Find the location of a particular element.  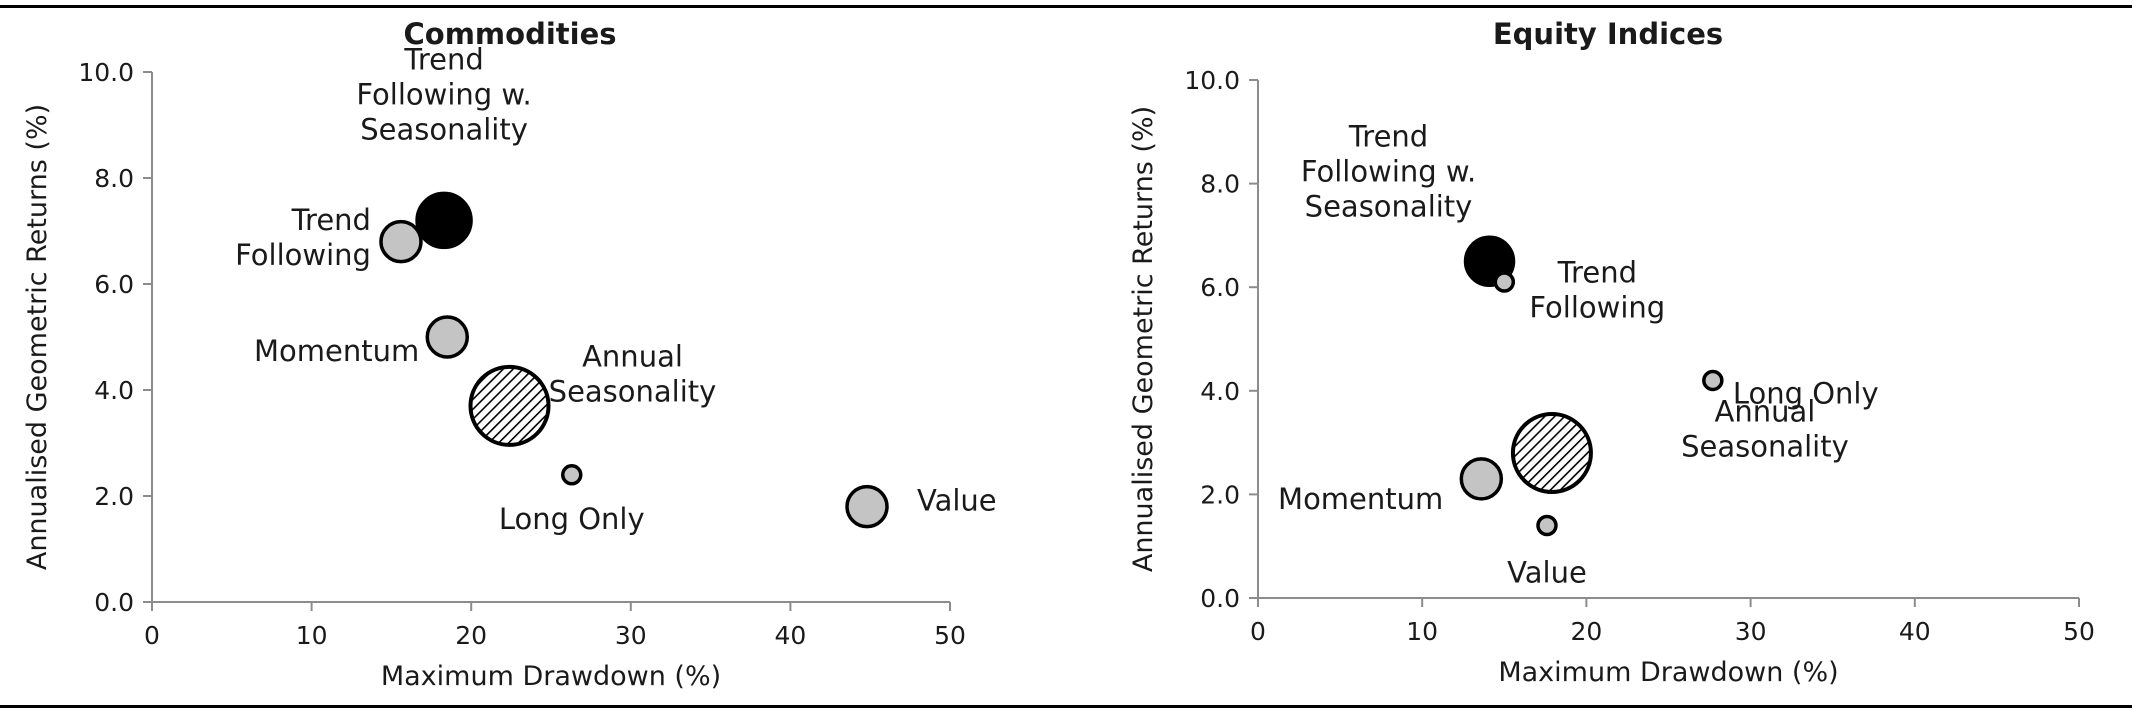

chart-title: Commodities is located at coordinates (510, 34).